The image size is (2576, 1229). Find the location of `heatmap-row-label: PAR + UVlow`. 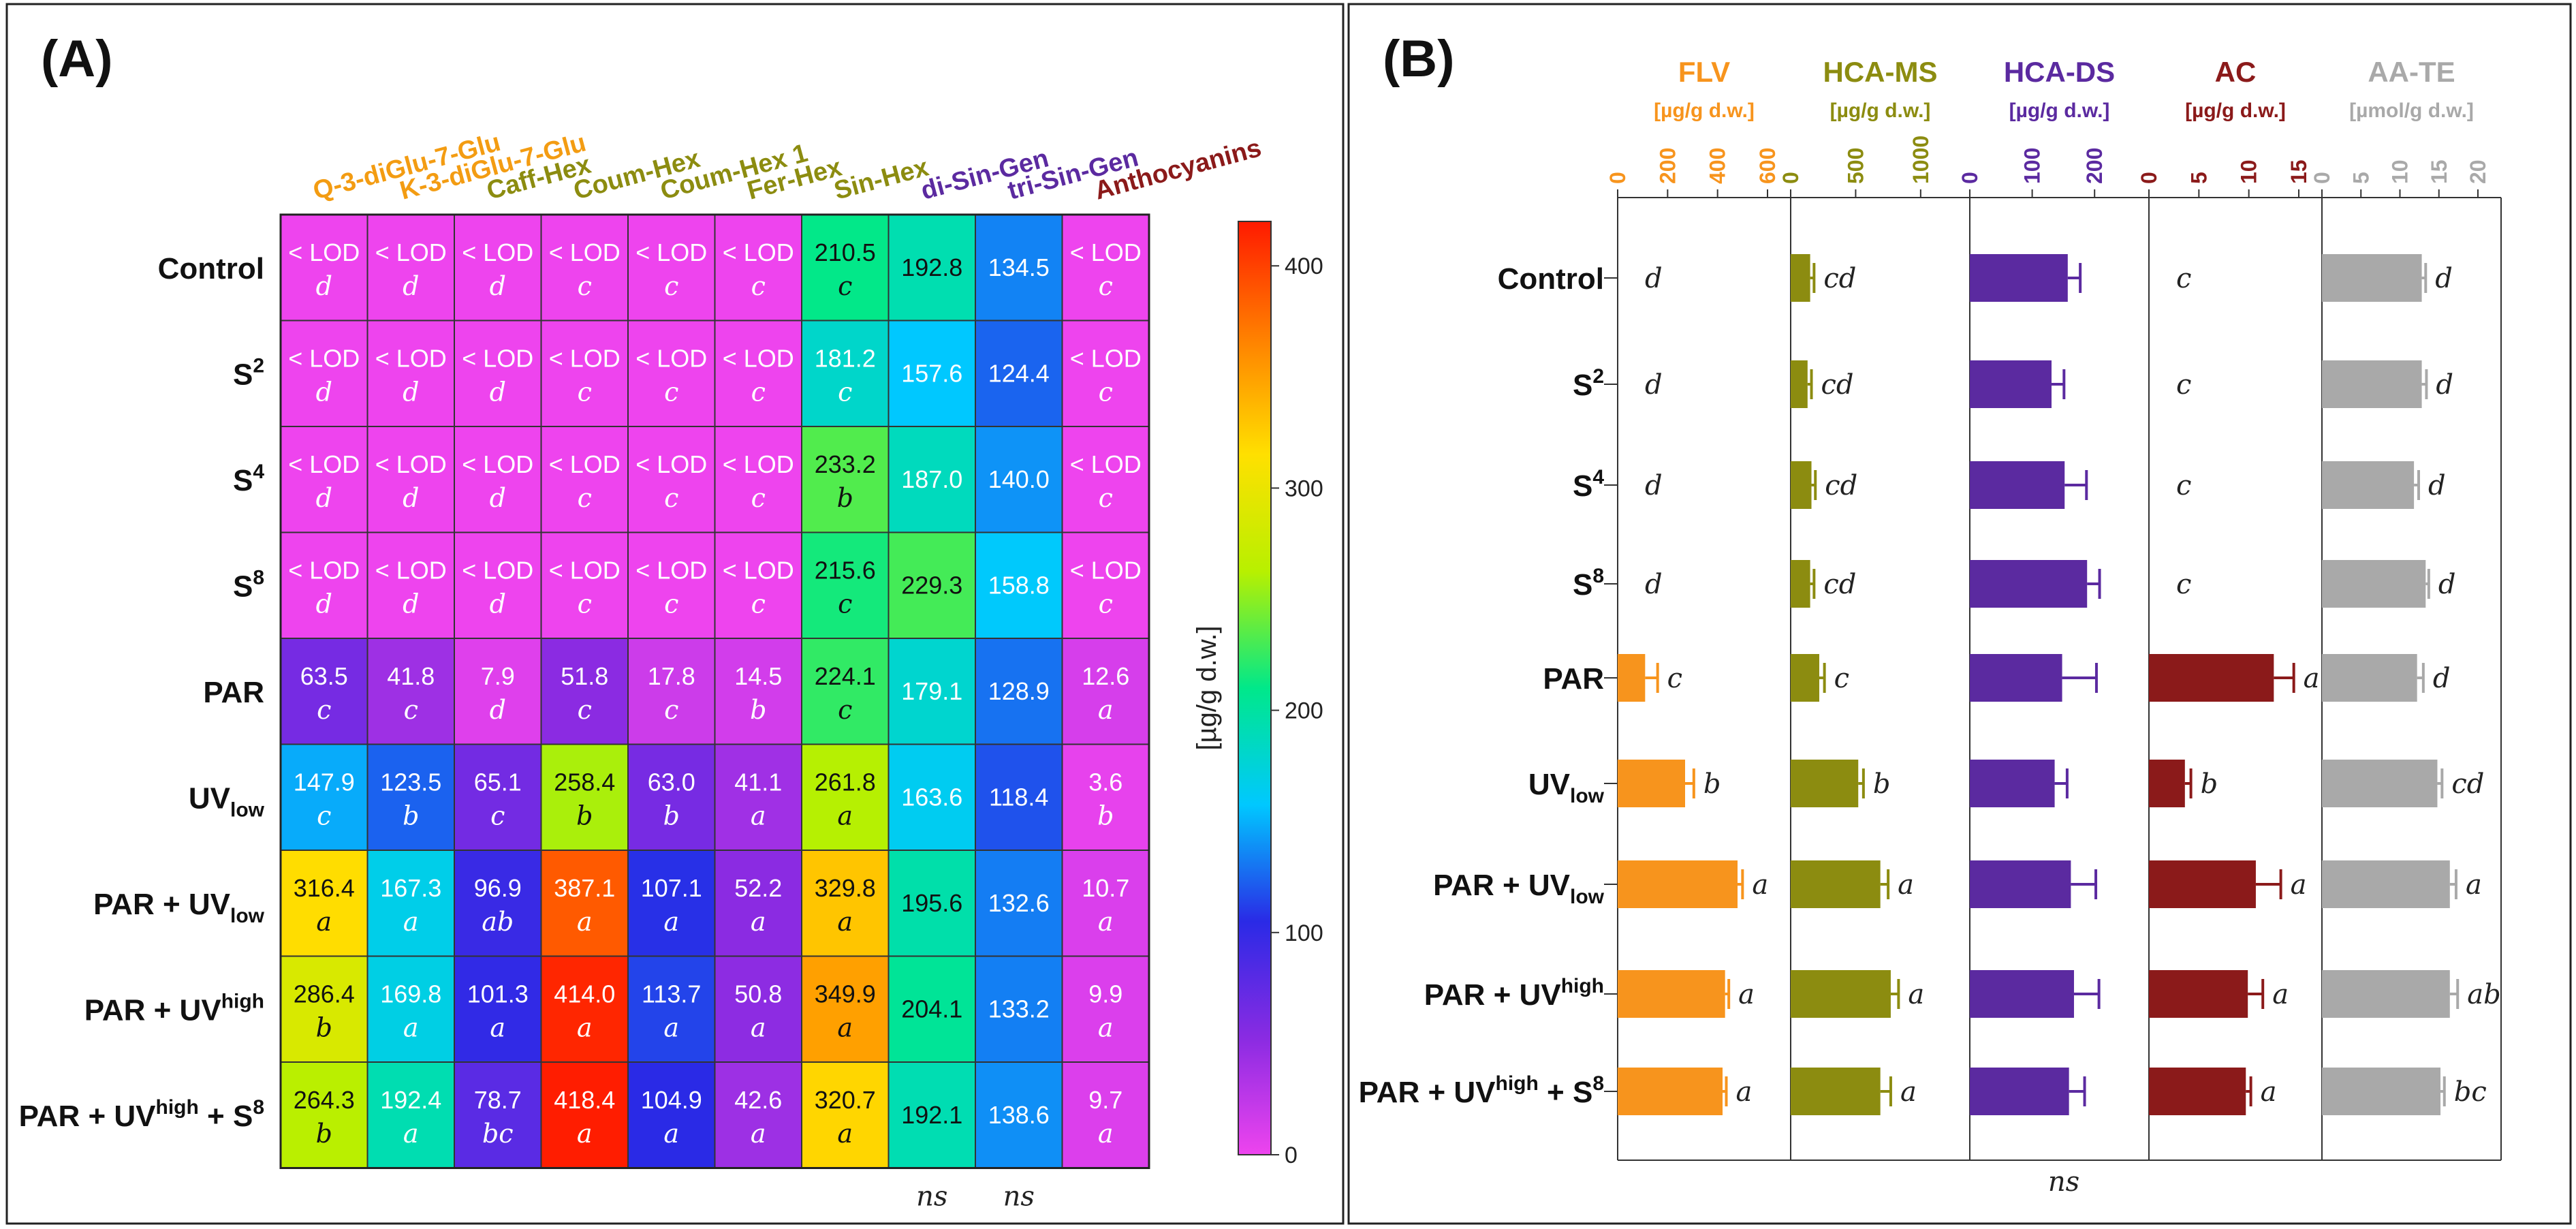

heatmap-row-label: PAR + UVlow is located at coordinates (179, 907).